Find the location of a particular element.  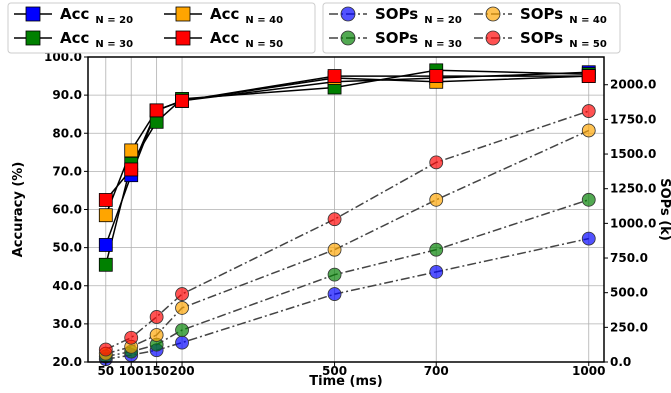

y-tick-label: 30.0 is located at coordinates (67, 324).